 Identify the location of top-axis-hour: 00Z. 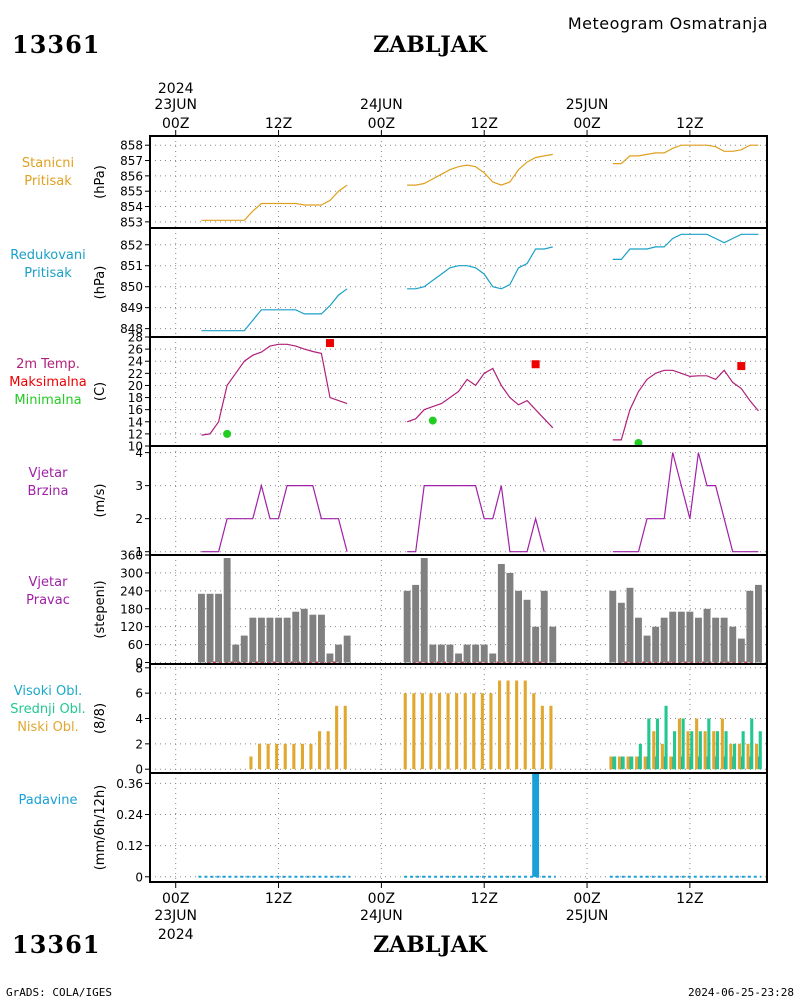
(381, 124).